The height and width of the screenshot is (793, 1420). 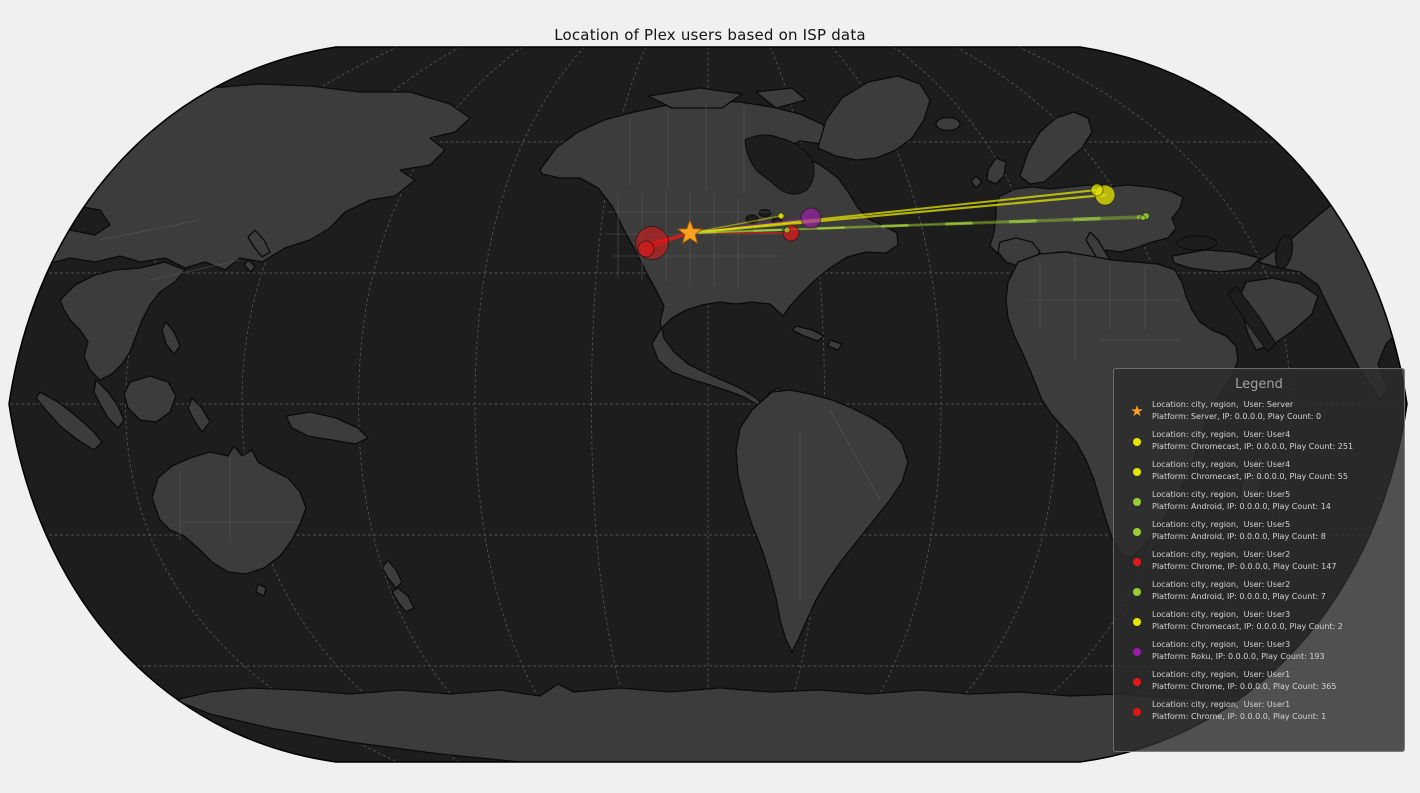 What do you see at coordinates (727, 98) in the screenshot?
I see `land-arctic-islands` at bounding box center [727, 98].